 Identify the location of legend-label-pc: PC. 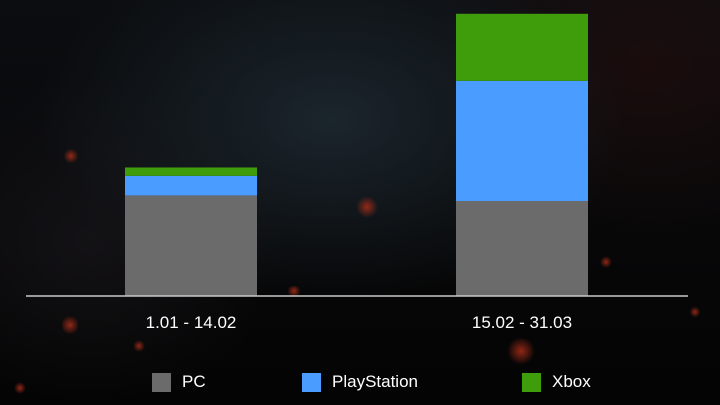
(194, 381).